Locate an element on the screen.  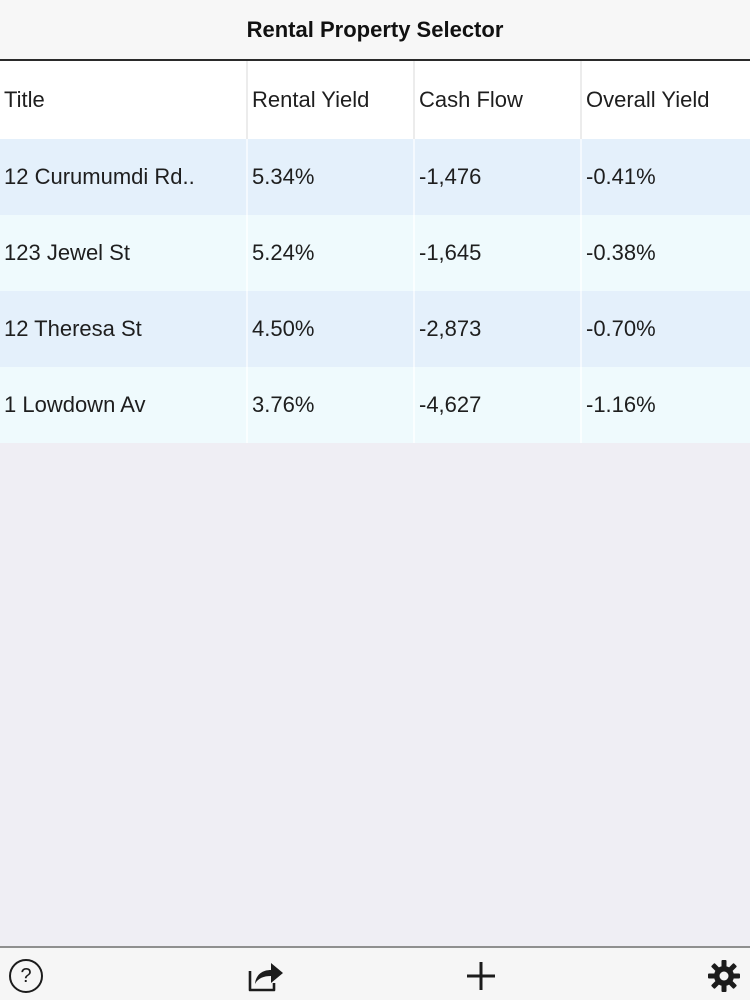
help-button: ? is located at coordinates (26, 976).